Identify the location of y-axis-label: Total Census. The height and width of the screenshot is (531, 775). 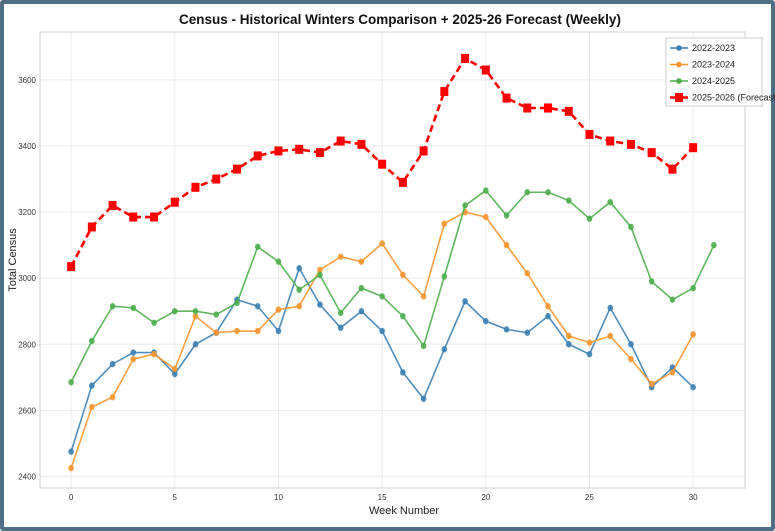
(13, 260).